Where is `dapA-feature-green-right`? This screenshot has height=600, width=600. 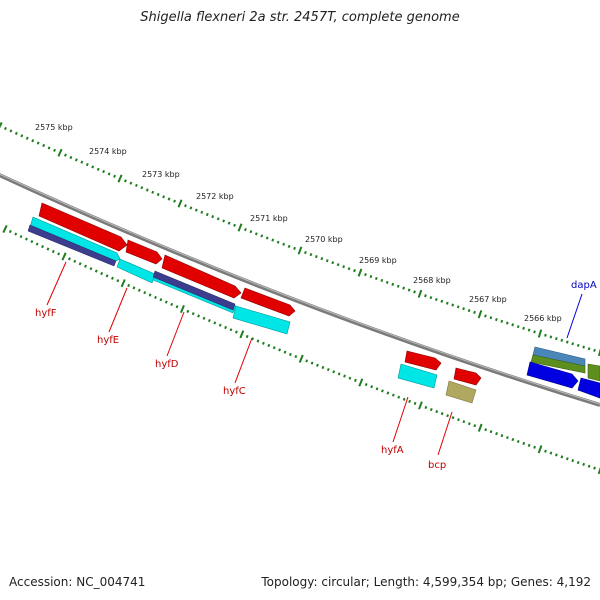
dapA-feature-green-right is located at coordinates (593, 372).